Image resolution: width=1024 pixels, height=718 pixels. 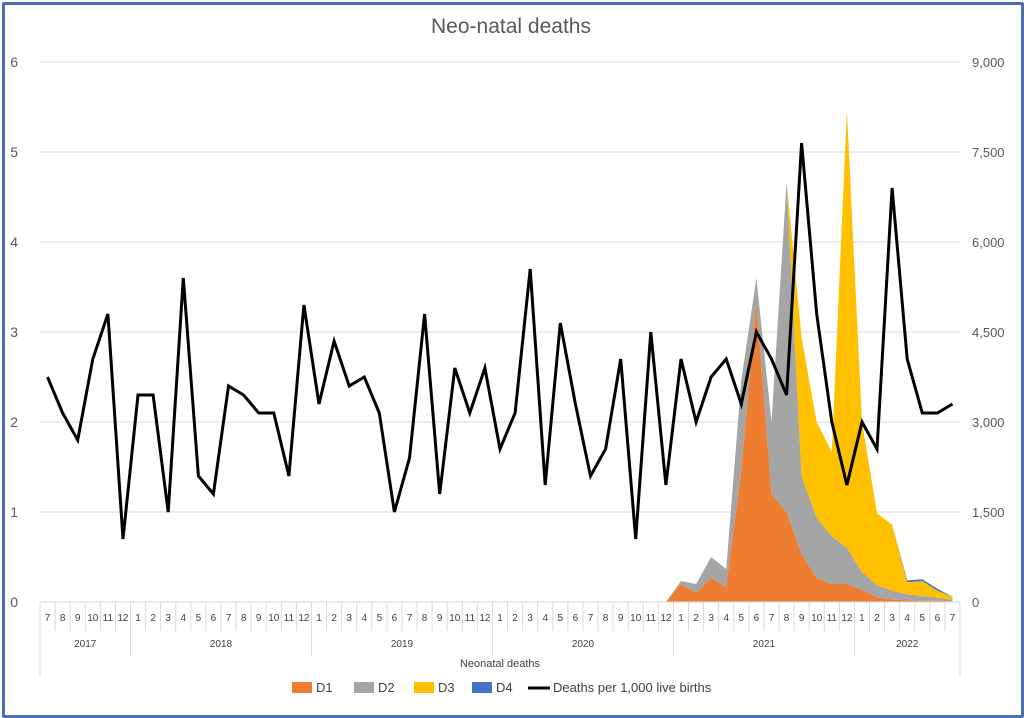 I want to click on y-tick-label: 5, so click(x=14, y=152).